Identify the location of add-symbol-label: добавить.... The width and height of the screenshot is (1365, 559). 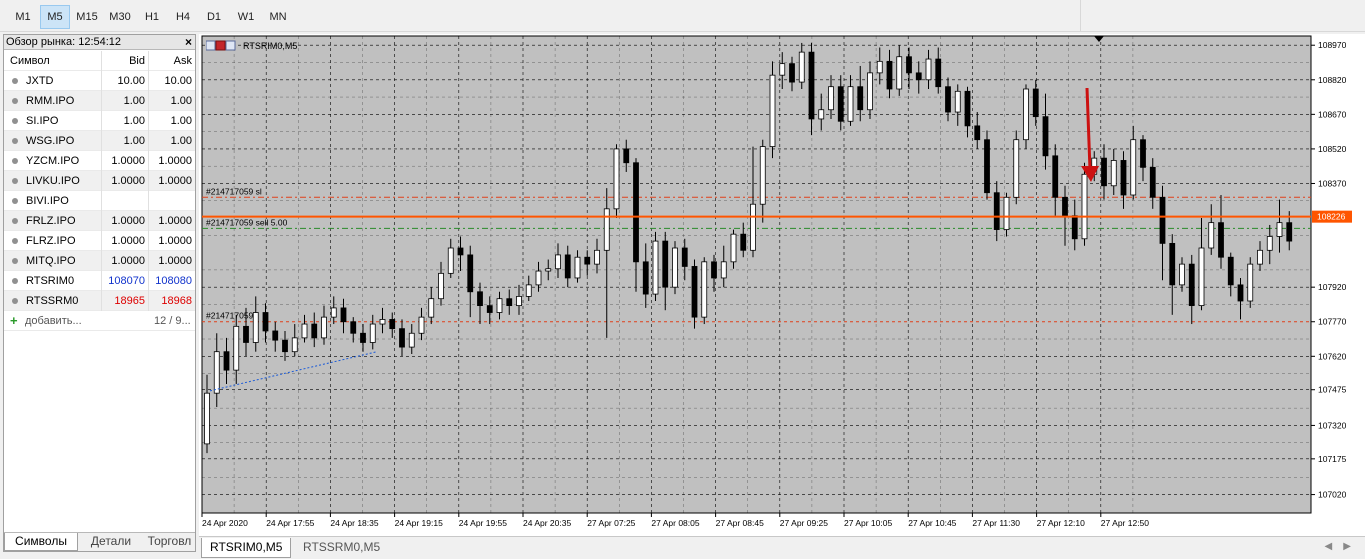
(53, 321).